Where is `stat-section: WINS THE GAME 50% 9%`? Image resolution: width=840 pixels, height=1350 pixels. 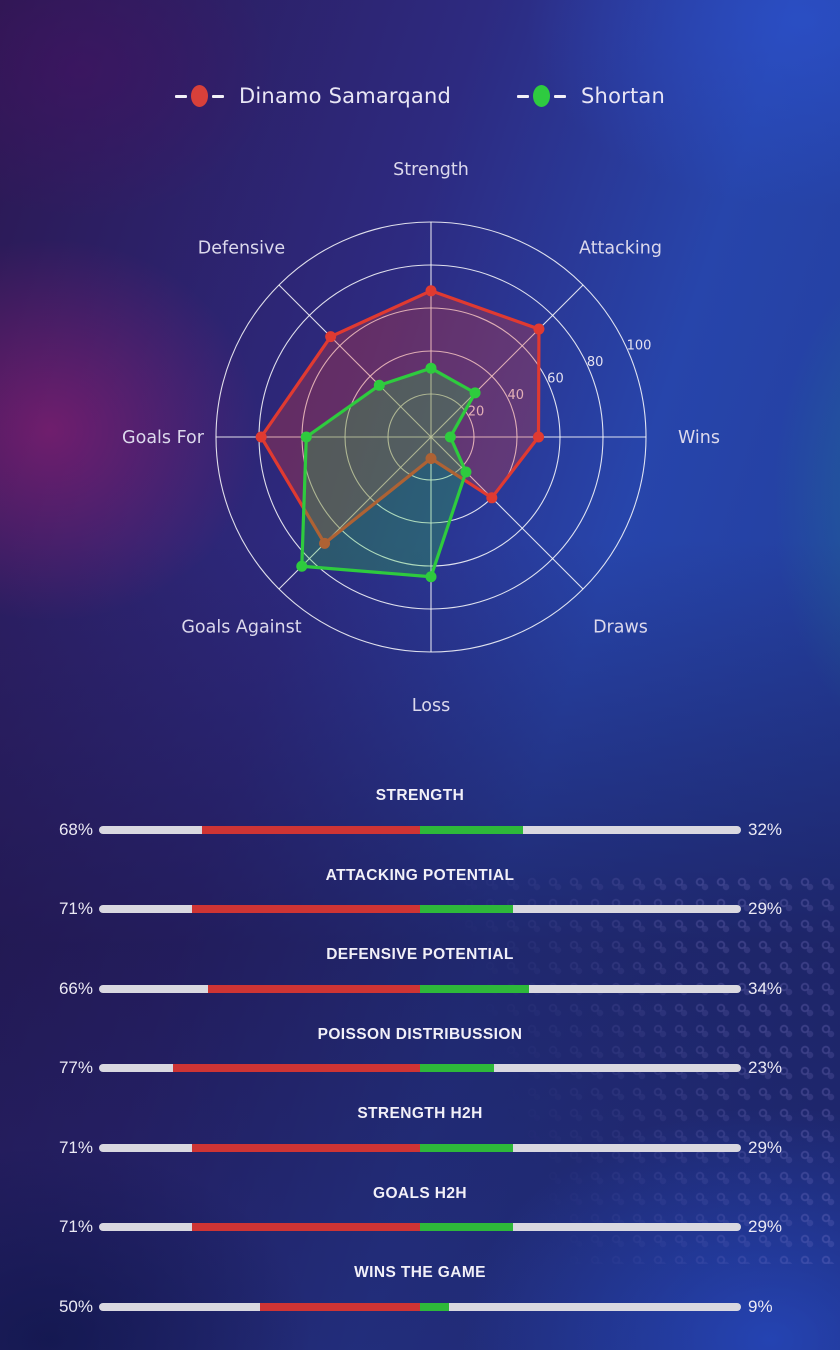 stat-section: WINS THE GAME 50% 9% is located at coordinates (420, 1303).